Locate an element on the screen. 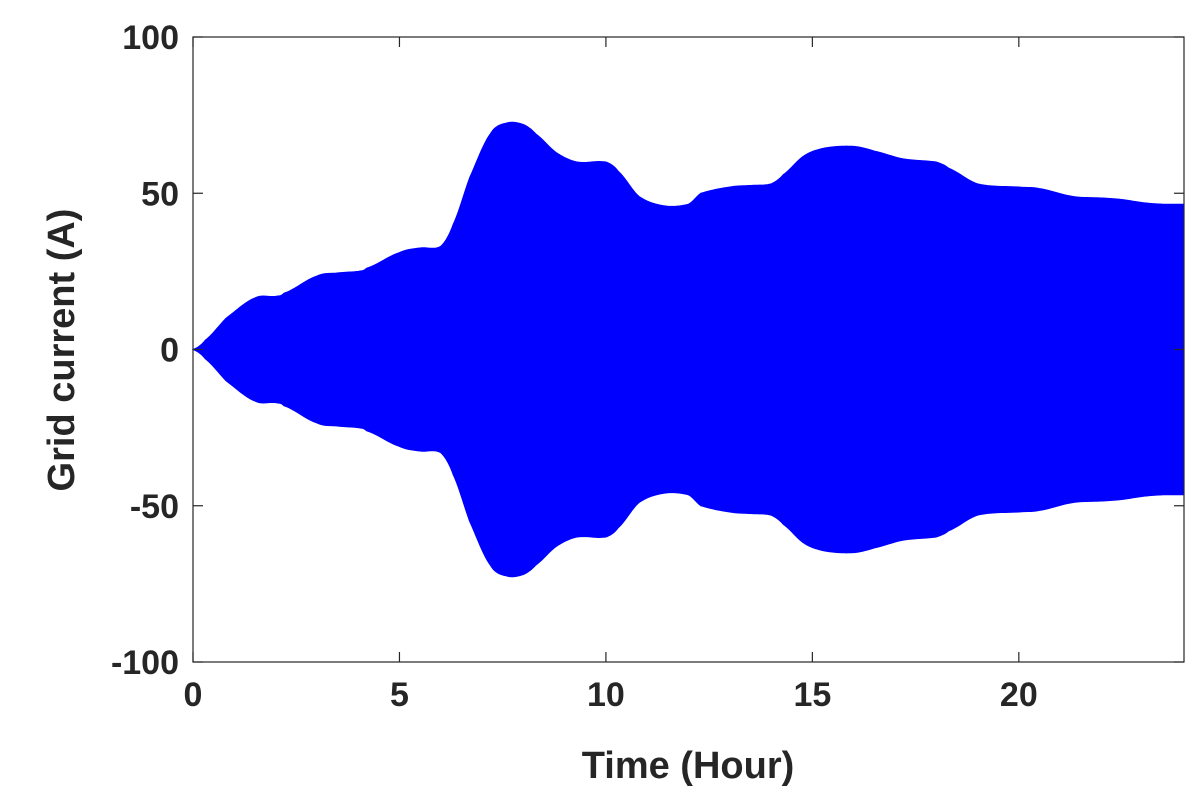  x-tick-label: 10 is located at coordinates (606, 695).